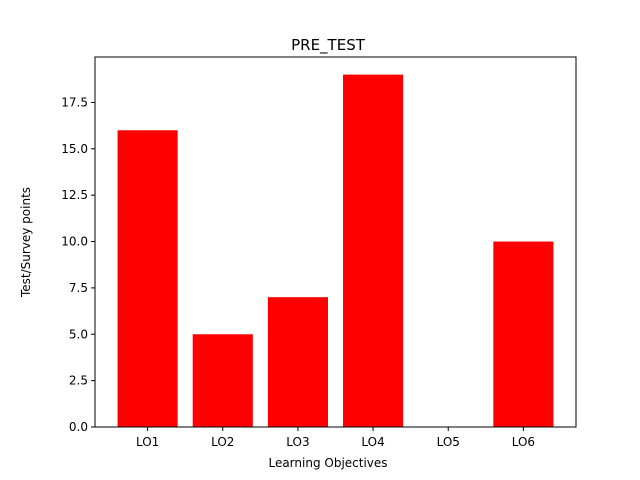  I want to click on x-tick-label-lo1: LO1, so click(147, 442).